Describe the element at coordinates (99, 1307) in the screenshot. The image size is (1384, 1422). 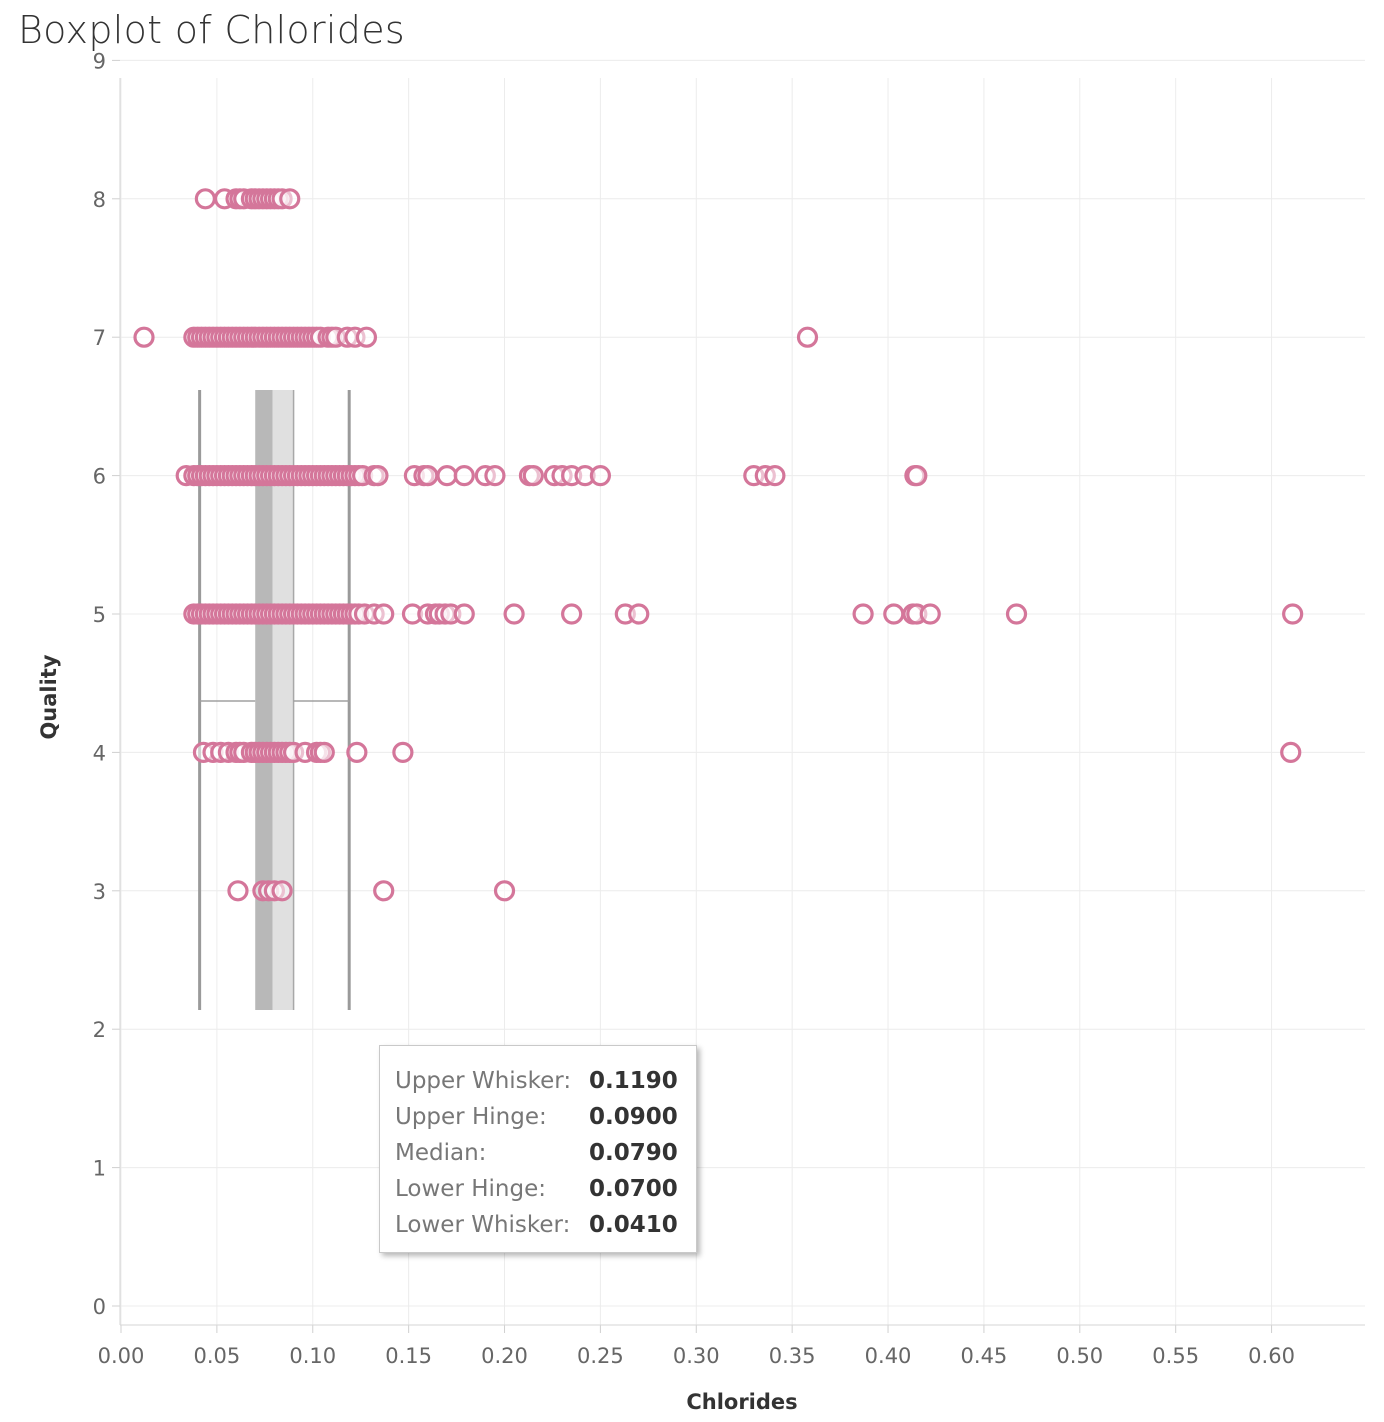
I see `y-tick-label: 0` at that location.